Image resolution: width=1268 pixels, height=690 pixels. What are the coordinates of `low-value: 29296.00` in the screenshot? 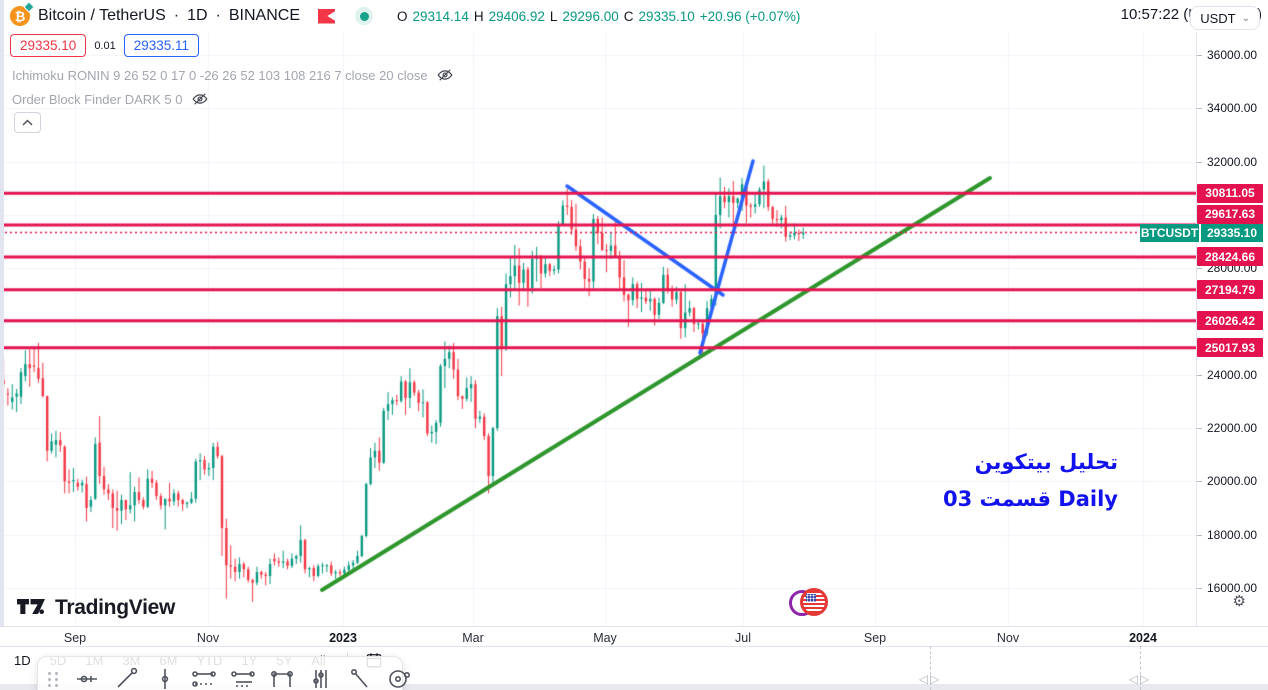 It's located at (590, 16).